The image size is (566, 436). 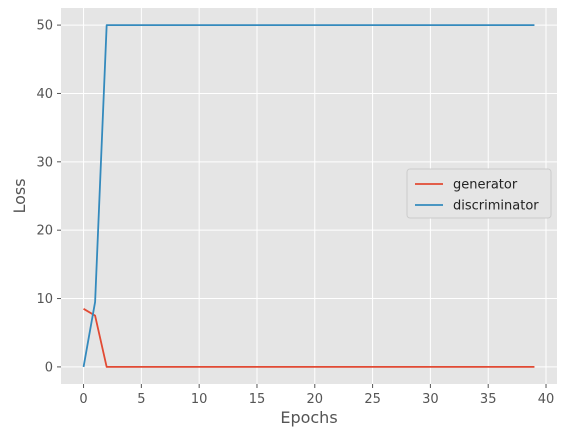 What do you see at coordinates (372, 399) in the screenshot?
I see `x-tick-label: 25` at bounding box center [372, 399].